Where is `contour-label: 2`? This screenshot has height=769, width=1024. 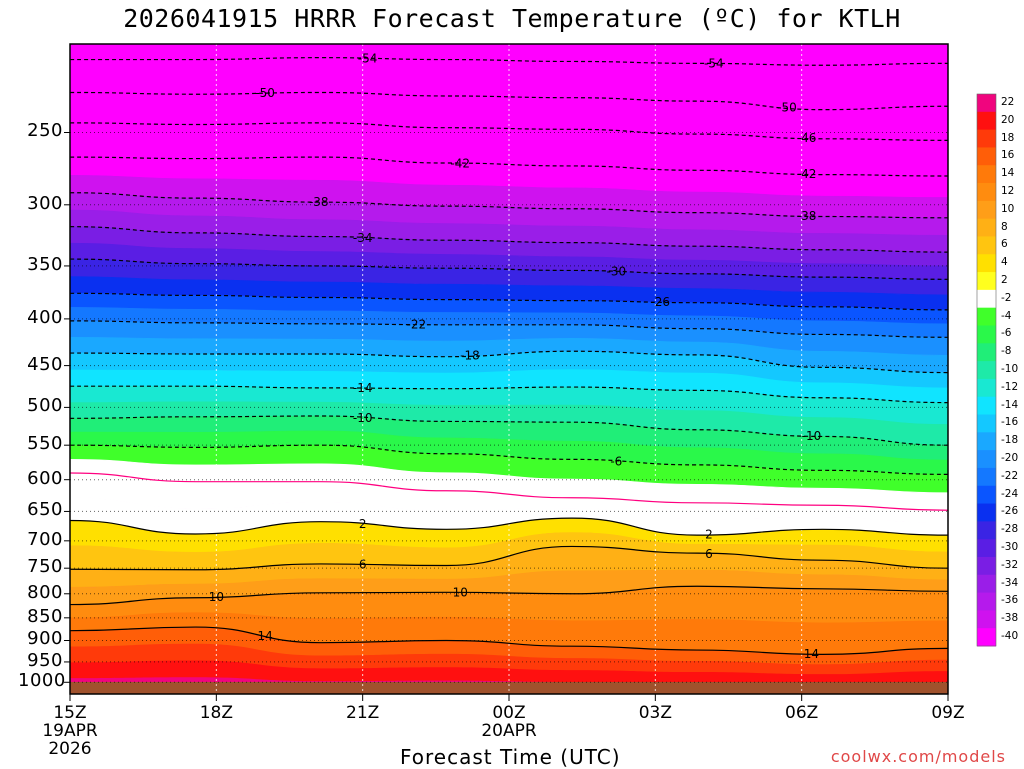 contour-label: 2 is located at coordinates (363, 524).